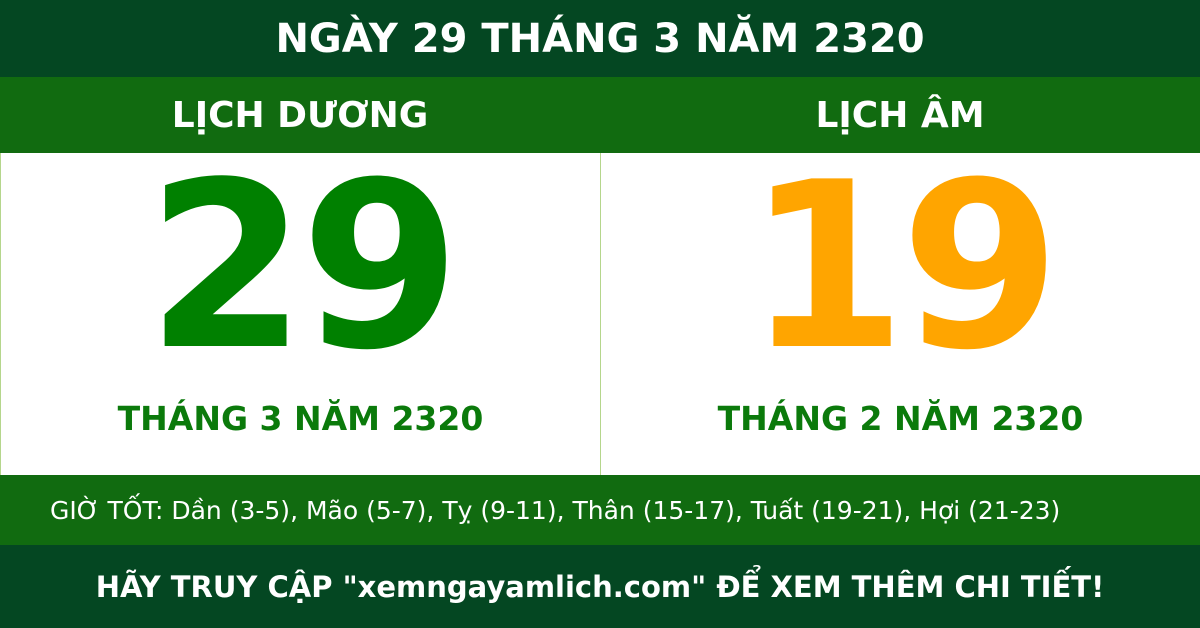  I want to click on lunar-month-year: THÁNG 2 NĂM 2320, so click(900, 418).